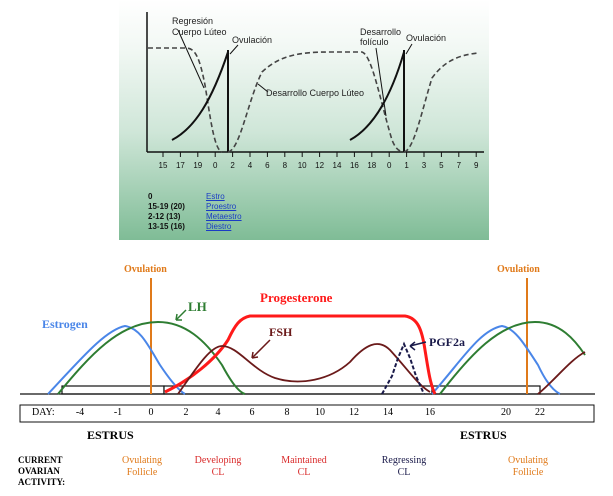  What do you see at coordinates (191, 59) in the screenshot?
I see `regresion-arrow` at bounding box center [191, 59].